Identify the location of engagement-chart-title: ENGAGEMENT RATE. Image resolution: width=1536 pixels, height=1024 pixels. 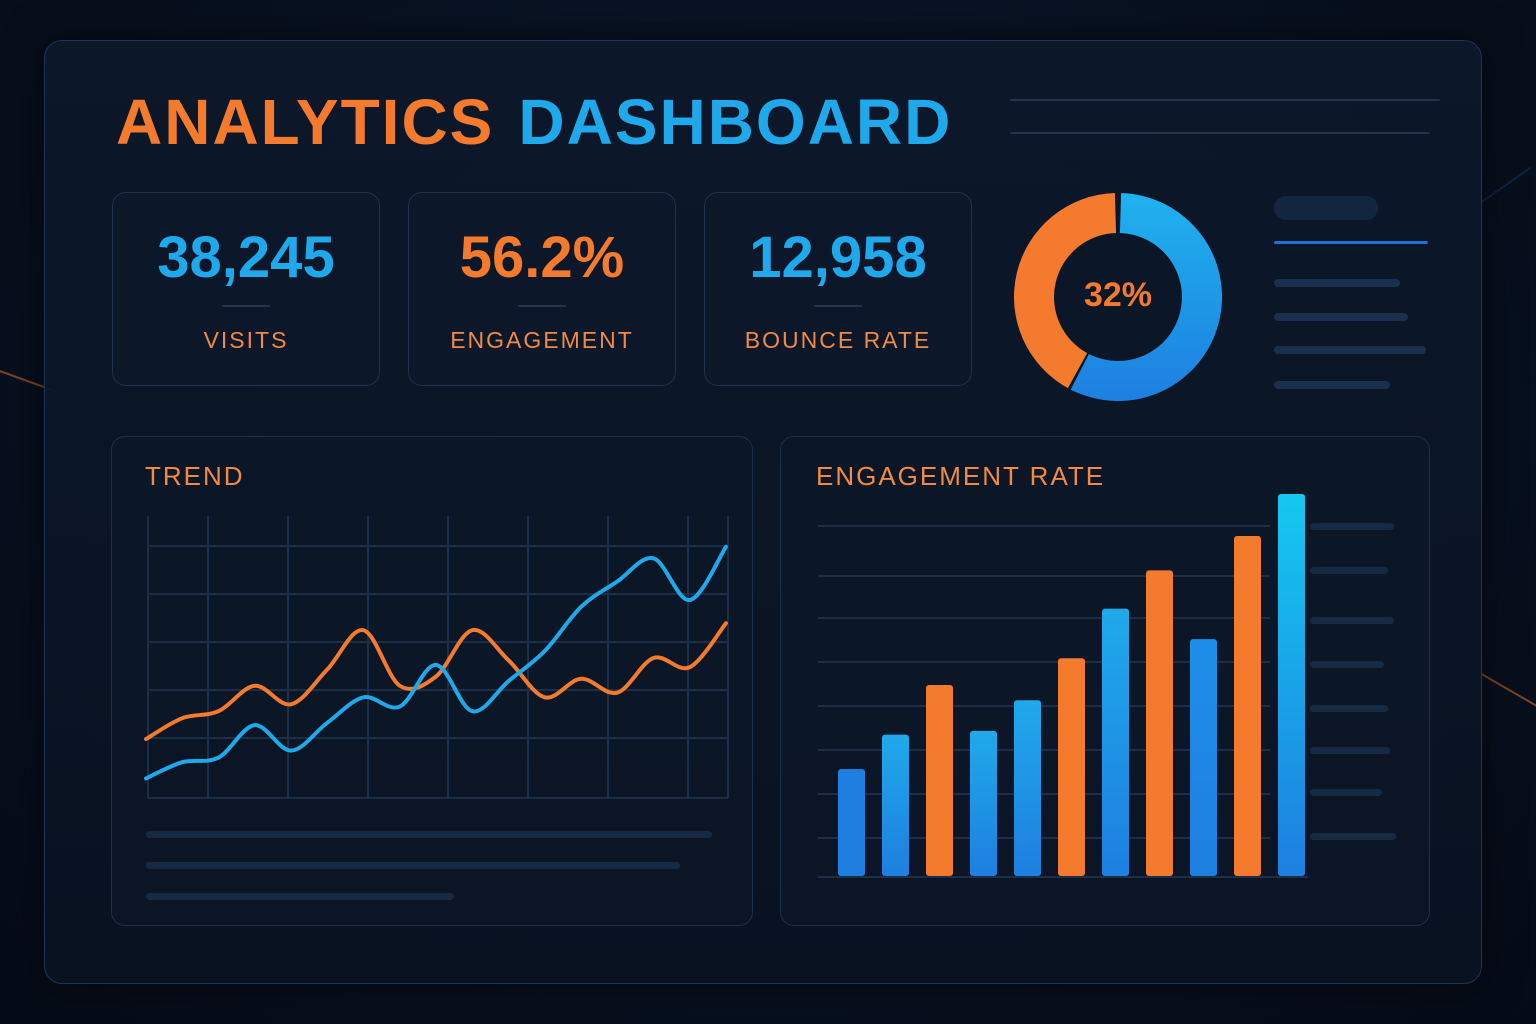
(961, 476).